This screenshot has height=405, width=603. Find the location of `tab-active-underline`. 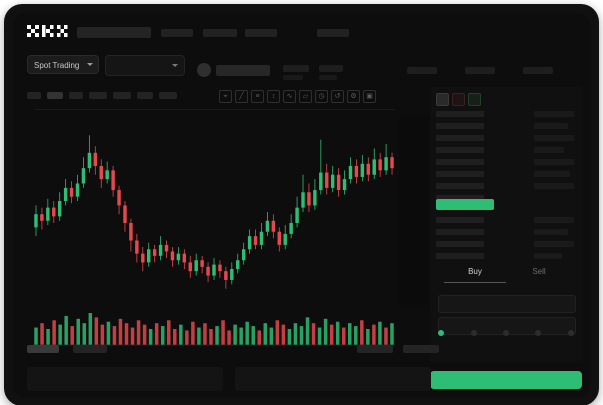

tab-active-underline is located at coordinates (475, 282).